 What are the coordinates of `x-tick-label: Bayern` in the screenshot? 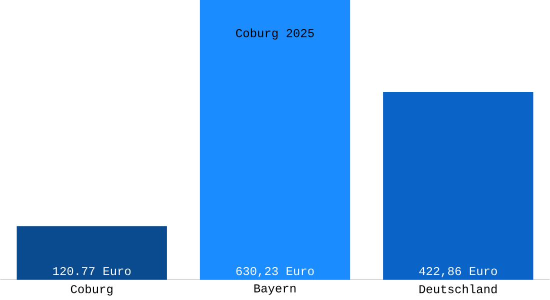 It's located at (275, 289).